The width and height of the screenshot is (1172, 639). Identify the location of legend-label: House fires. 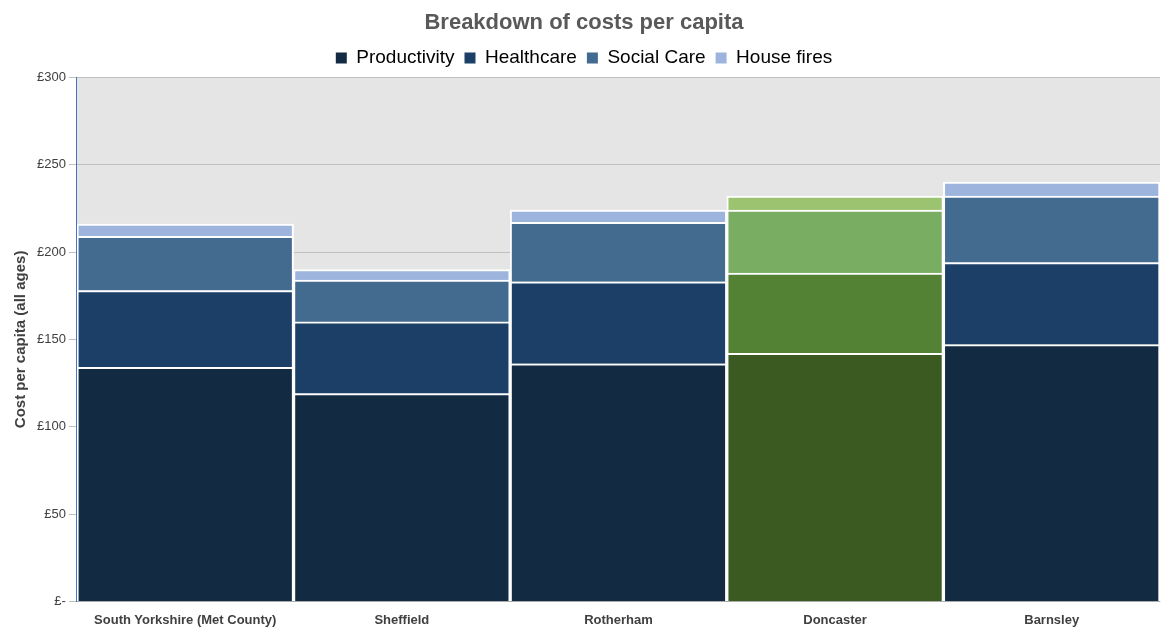
(784, 57).